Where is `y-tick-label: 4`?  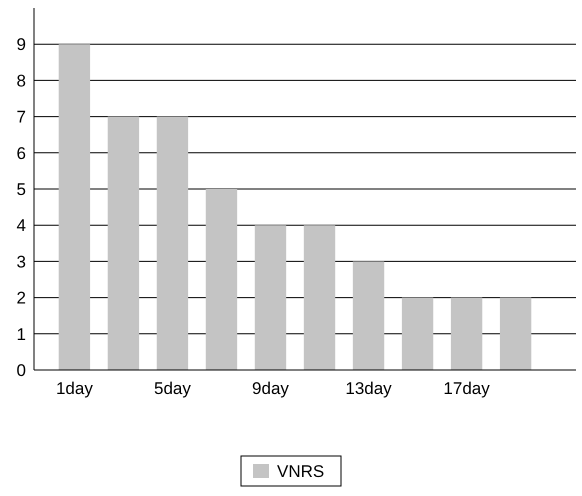
y-tick-label: 4 is located at coordinates (21, 226).